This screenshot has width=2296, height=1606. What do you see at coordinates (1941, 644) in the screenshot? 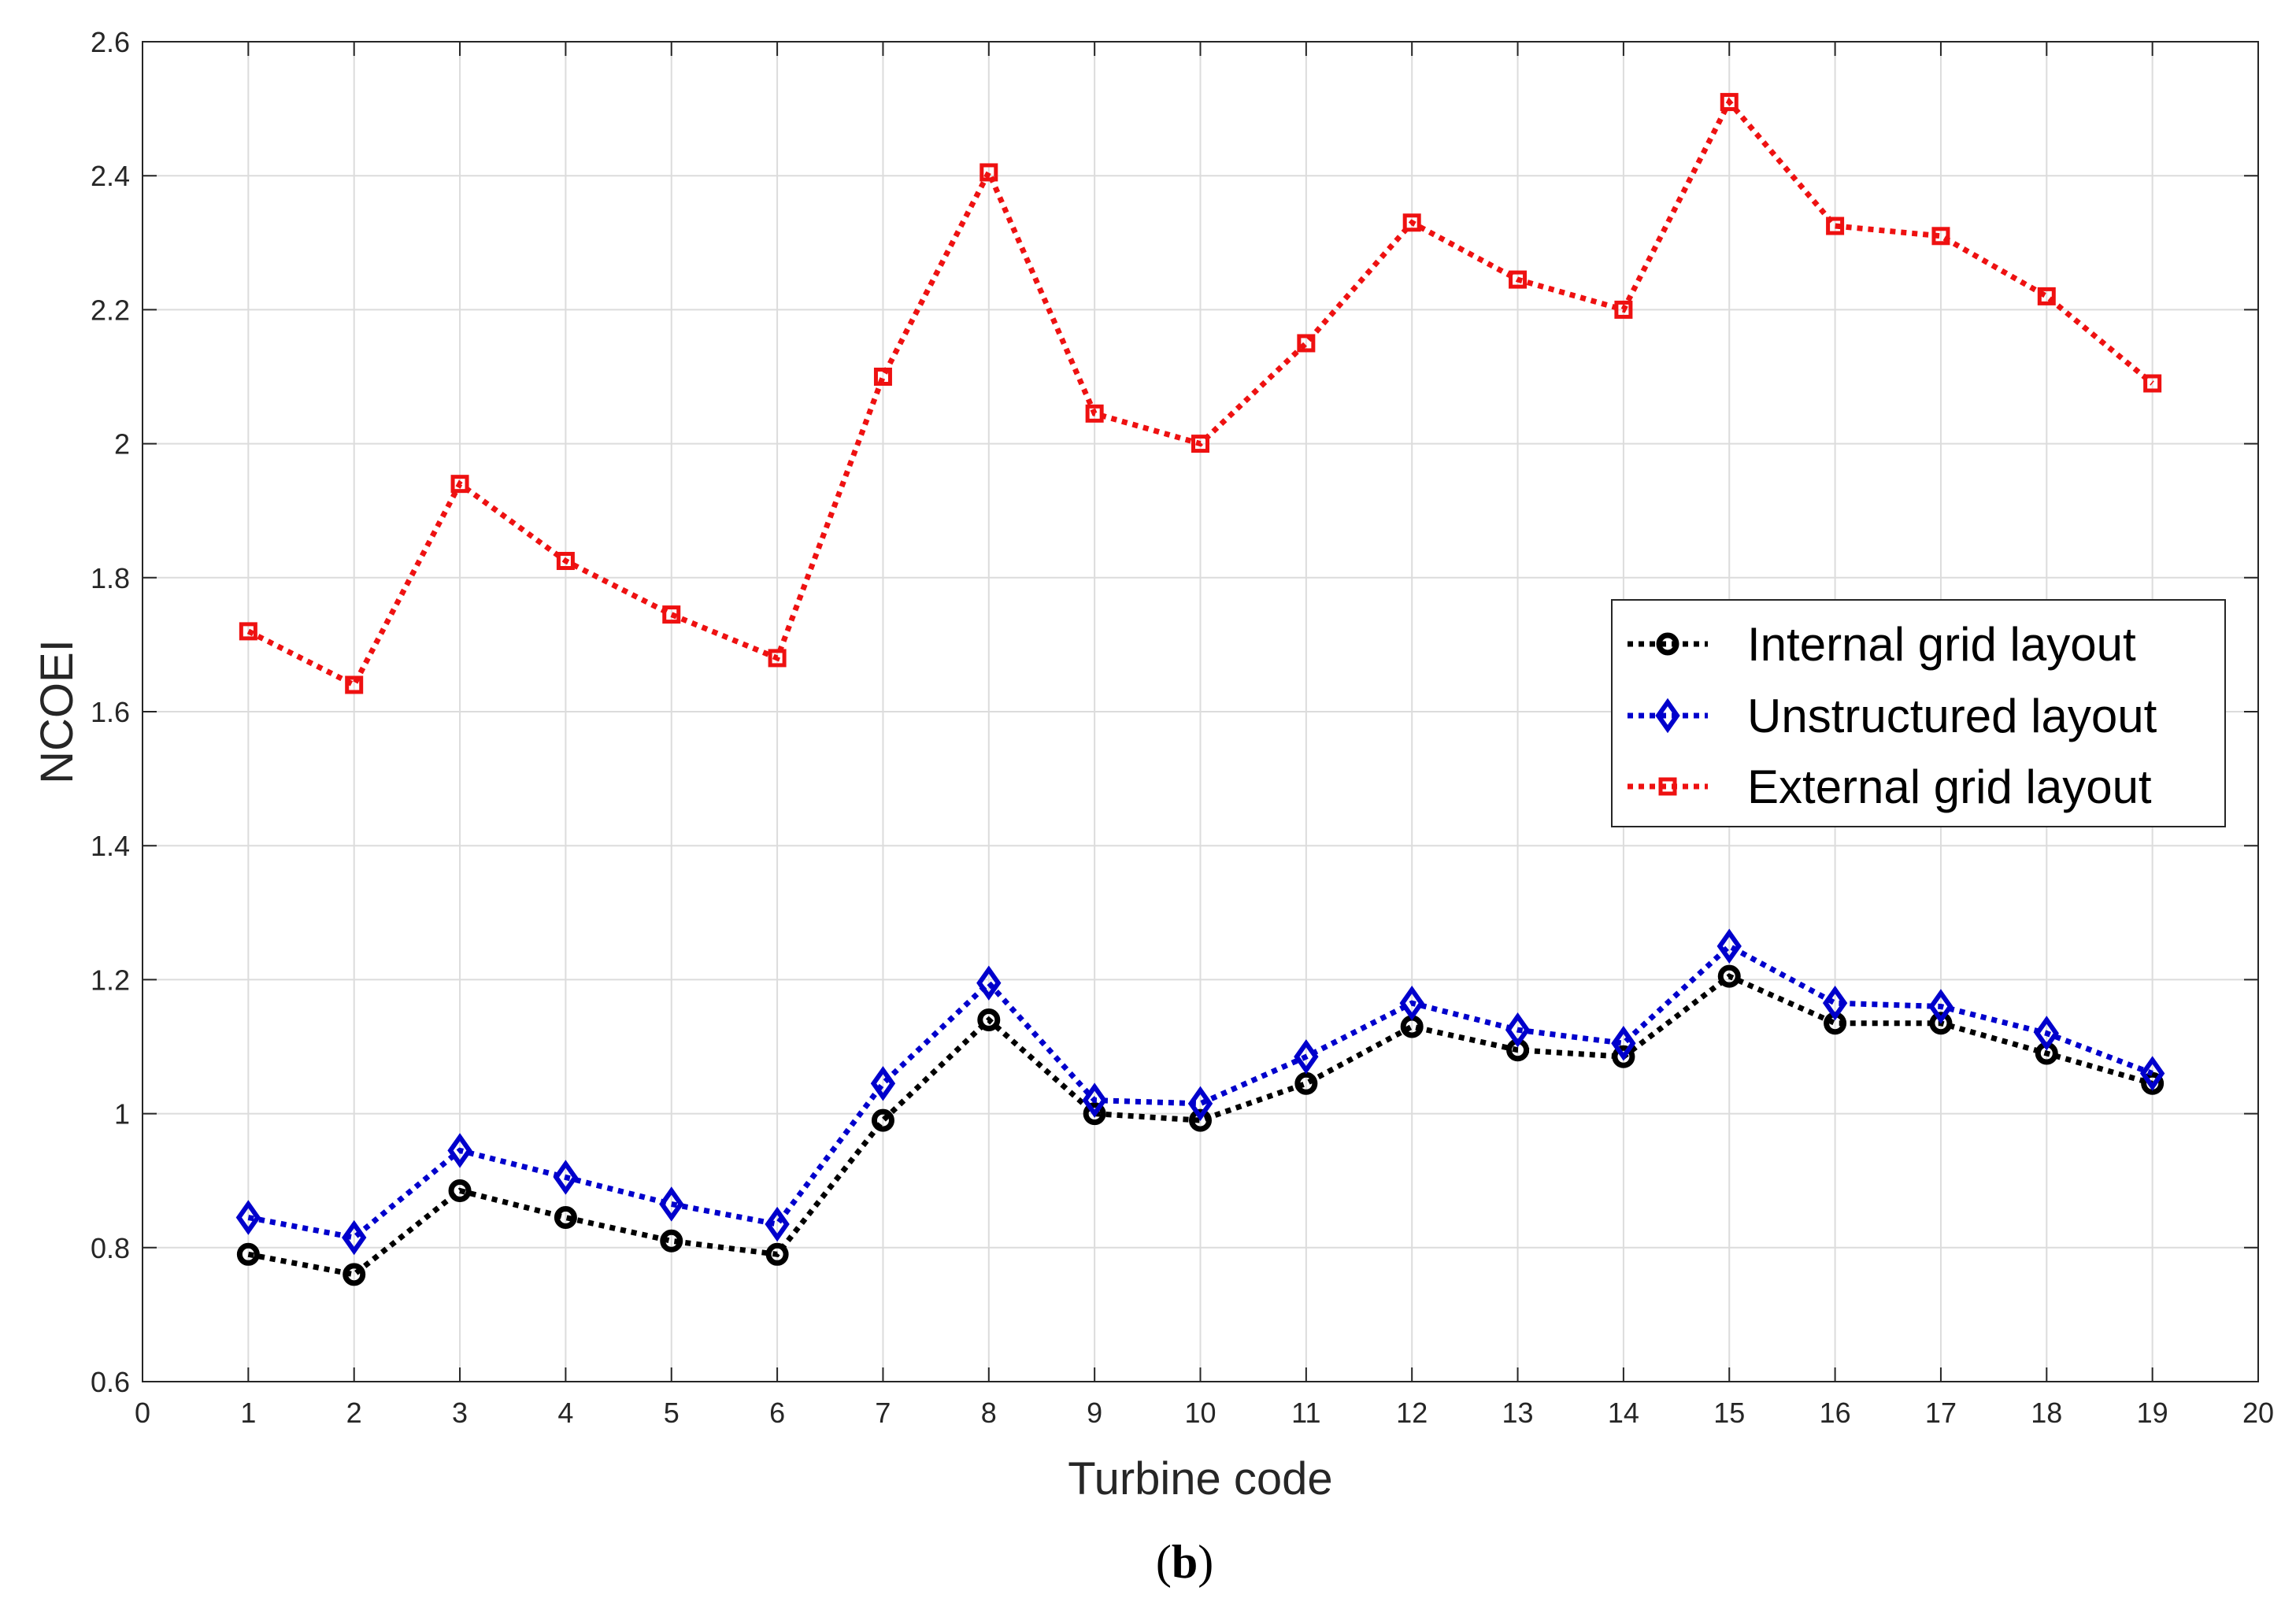
I see `legend-label: Internal grid layout` at bounding box center [1941, 644].